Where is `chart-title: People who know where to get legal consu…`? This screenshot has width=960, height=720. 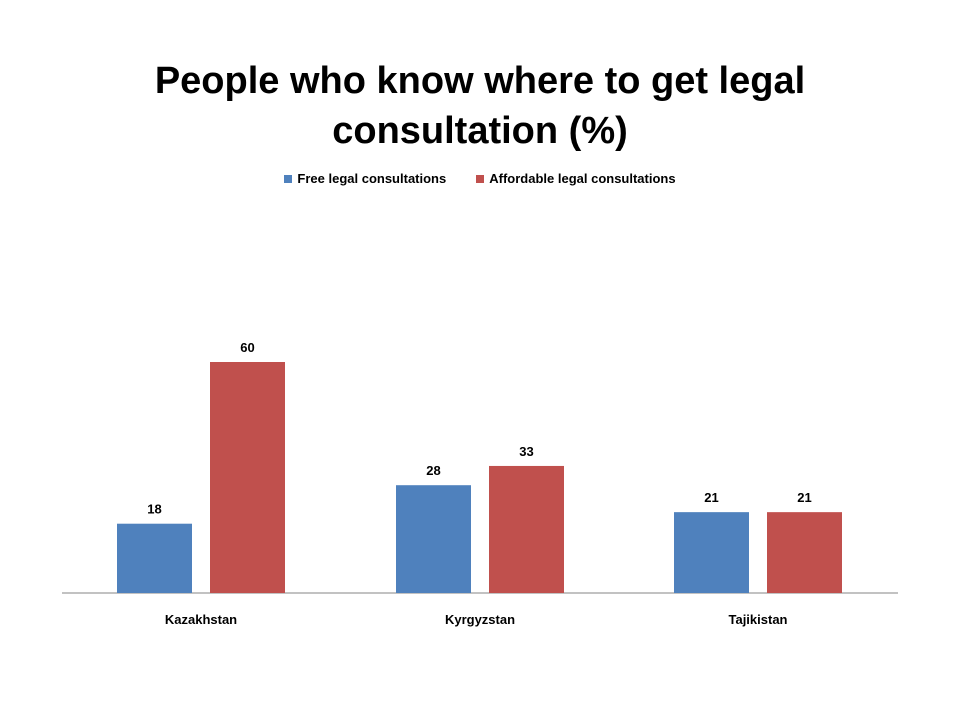 chart-title: People who know where to get legal consu… is located at coordinates (480, 106).